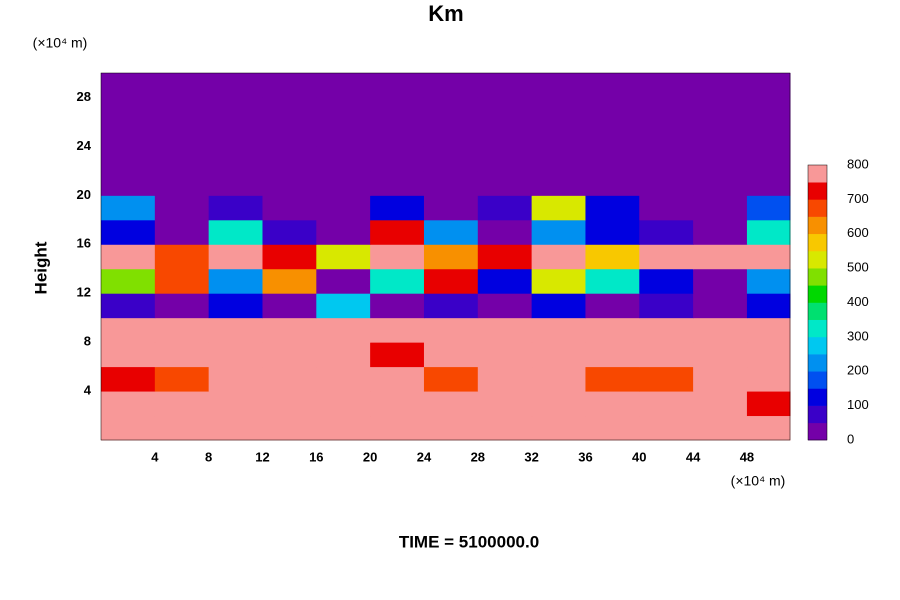 This screenshot has width=900, height=600. What do you see at coordinates (817, 302) in the screenshot?
I see `colorbar-frame` at bounding box center [817, 302].